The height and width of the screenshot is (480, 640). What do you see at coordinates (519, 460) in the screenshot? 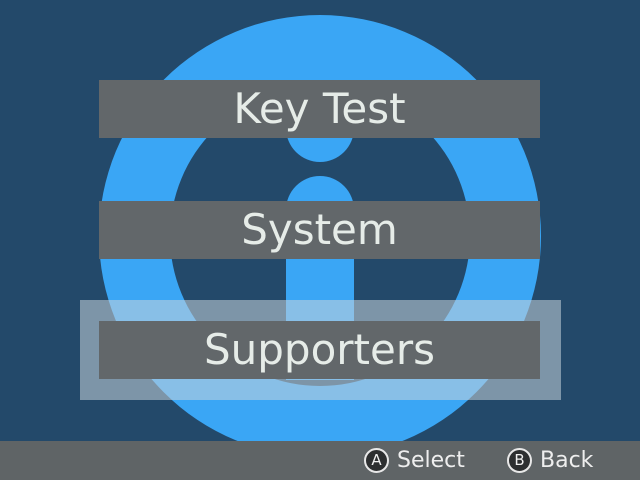
I see `b-button-icon: B` at bounding box center [519, 460].